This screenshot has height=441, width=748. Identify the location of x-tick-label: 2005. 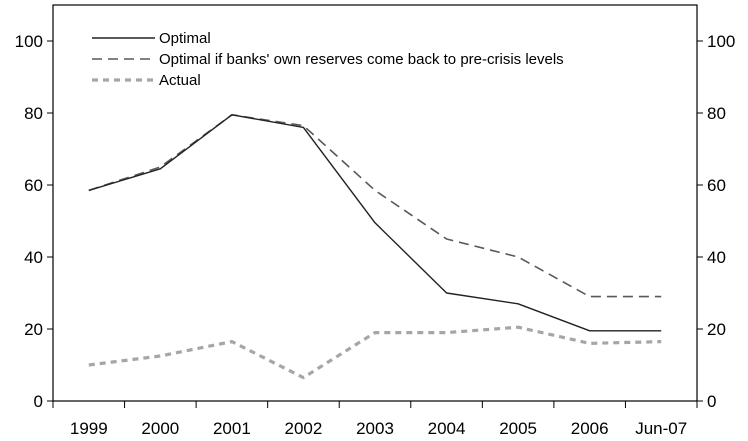
(518, 428).